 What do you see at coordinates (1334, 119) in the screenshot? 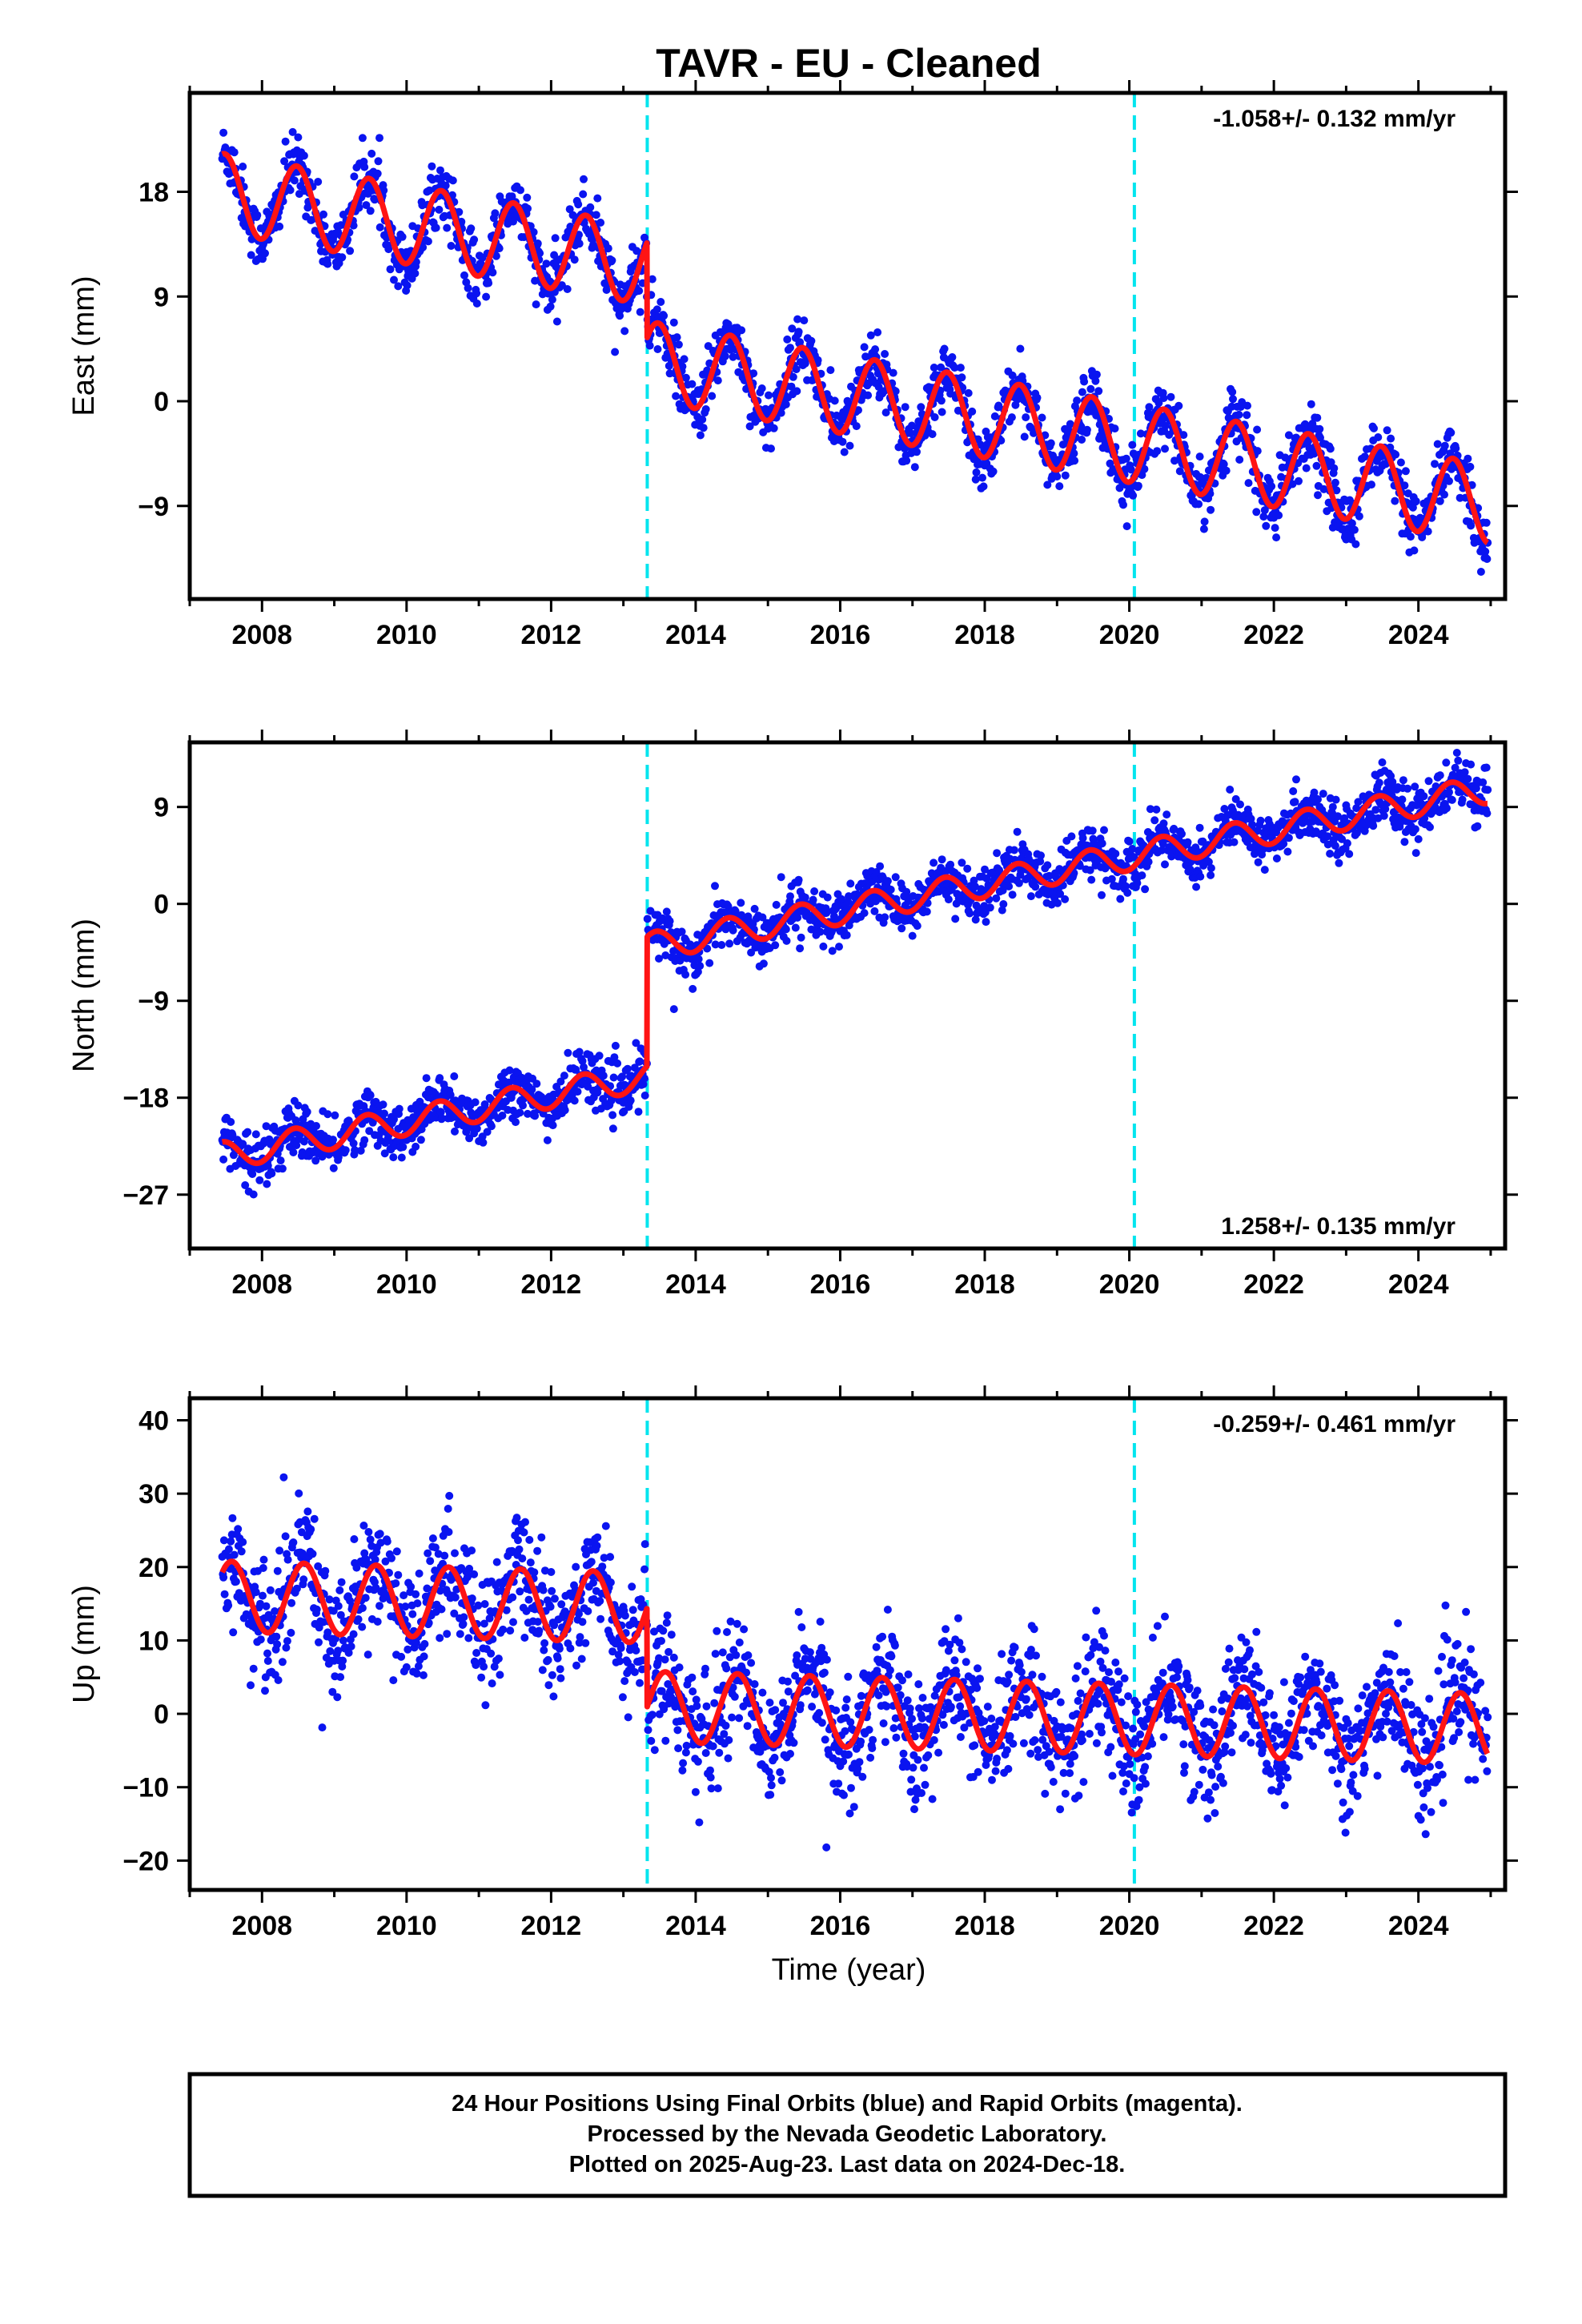
I see `rate-label: -1.058+/- 0.132 mm/yr` at bounding box center [1334, 119].